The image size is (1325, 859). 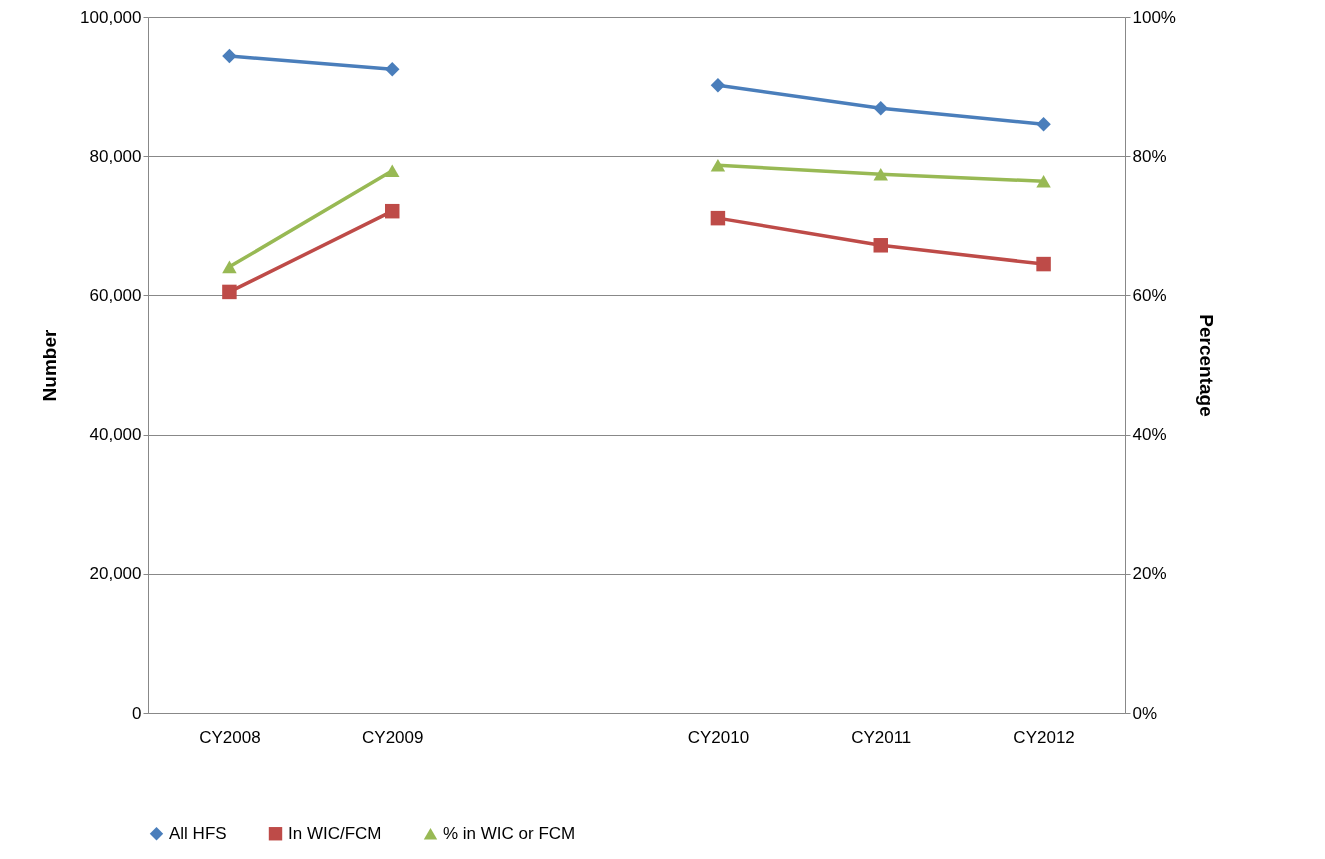 What do you see at coordinates (1154, 17) in the screenshot?
I see `y2-tick-label: 100%` at bounding box center [1154, 17].